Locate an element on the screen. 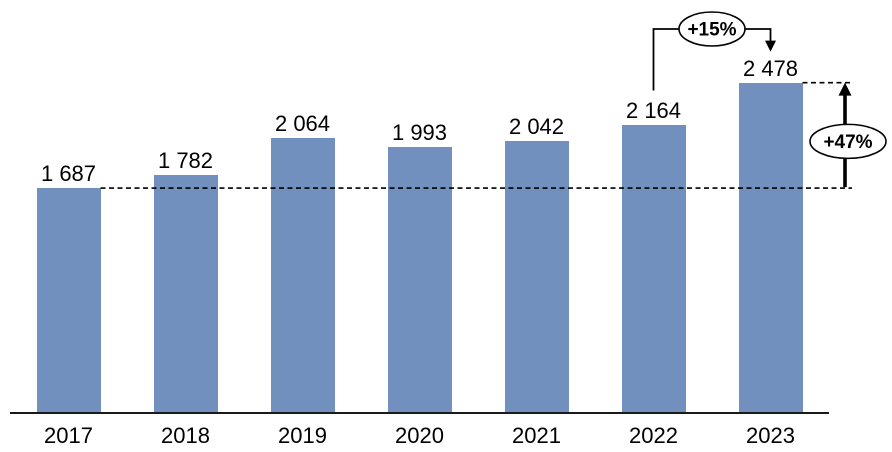  bar-2018 is located at coordinates (185, 294).